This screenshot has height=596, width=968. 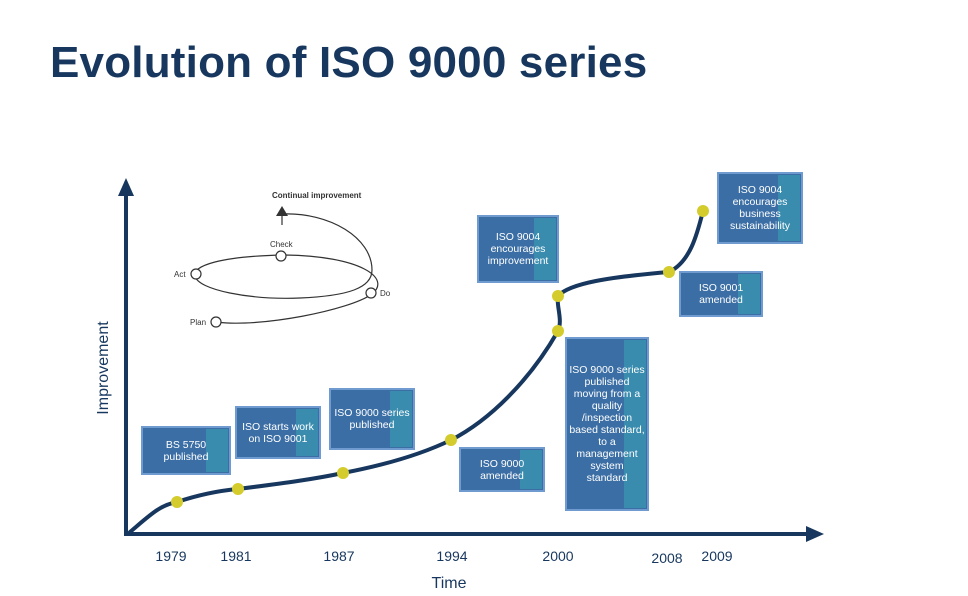 What do you see at coordinates (338, 556) in the screenshot?
I see `year-label-1987: 1987` at bounding box center [338, 556].